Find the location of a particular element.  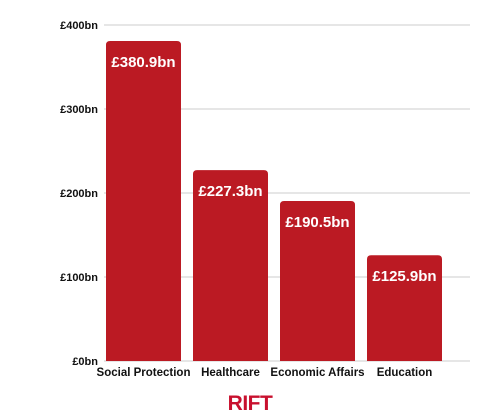

bar-healthcare is located at coordinates (230, 265).